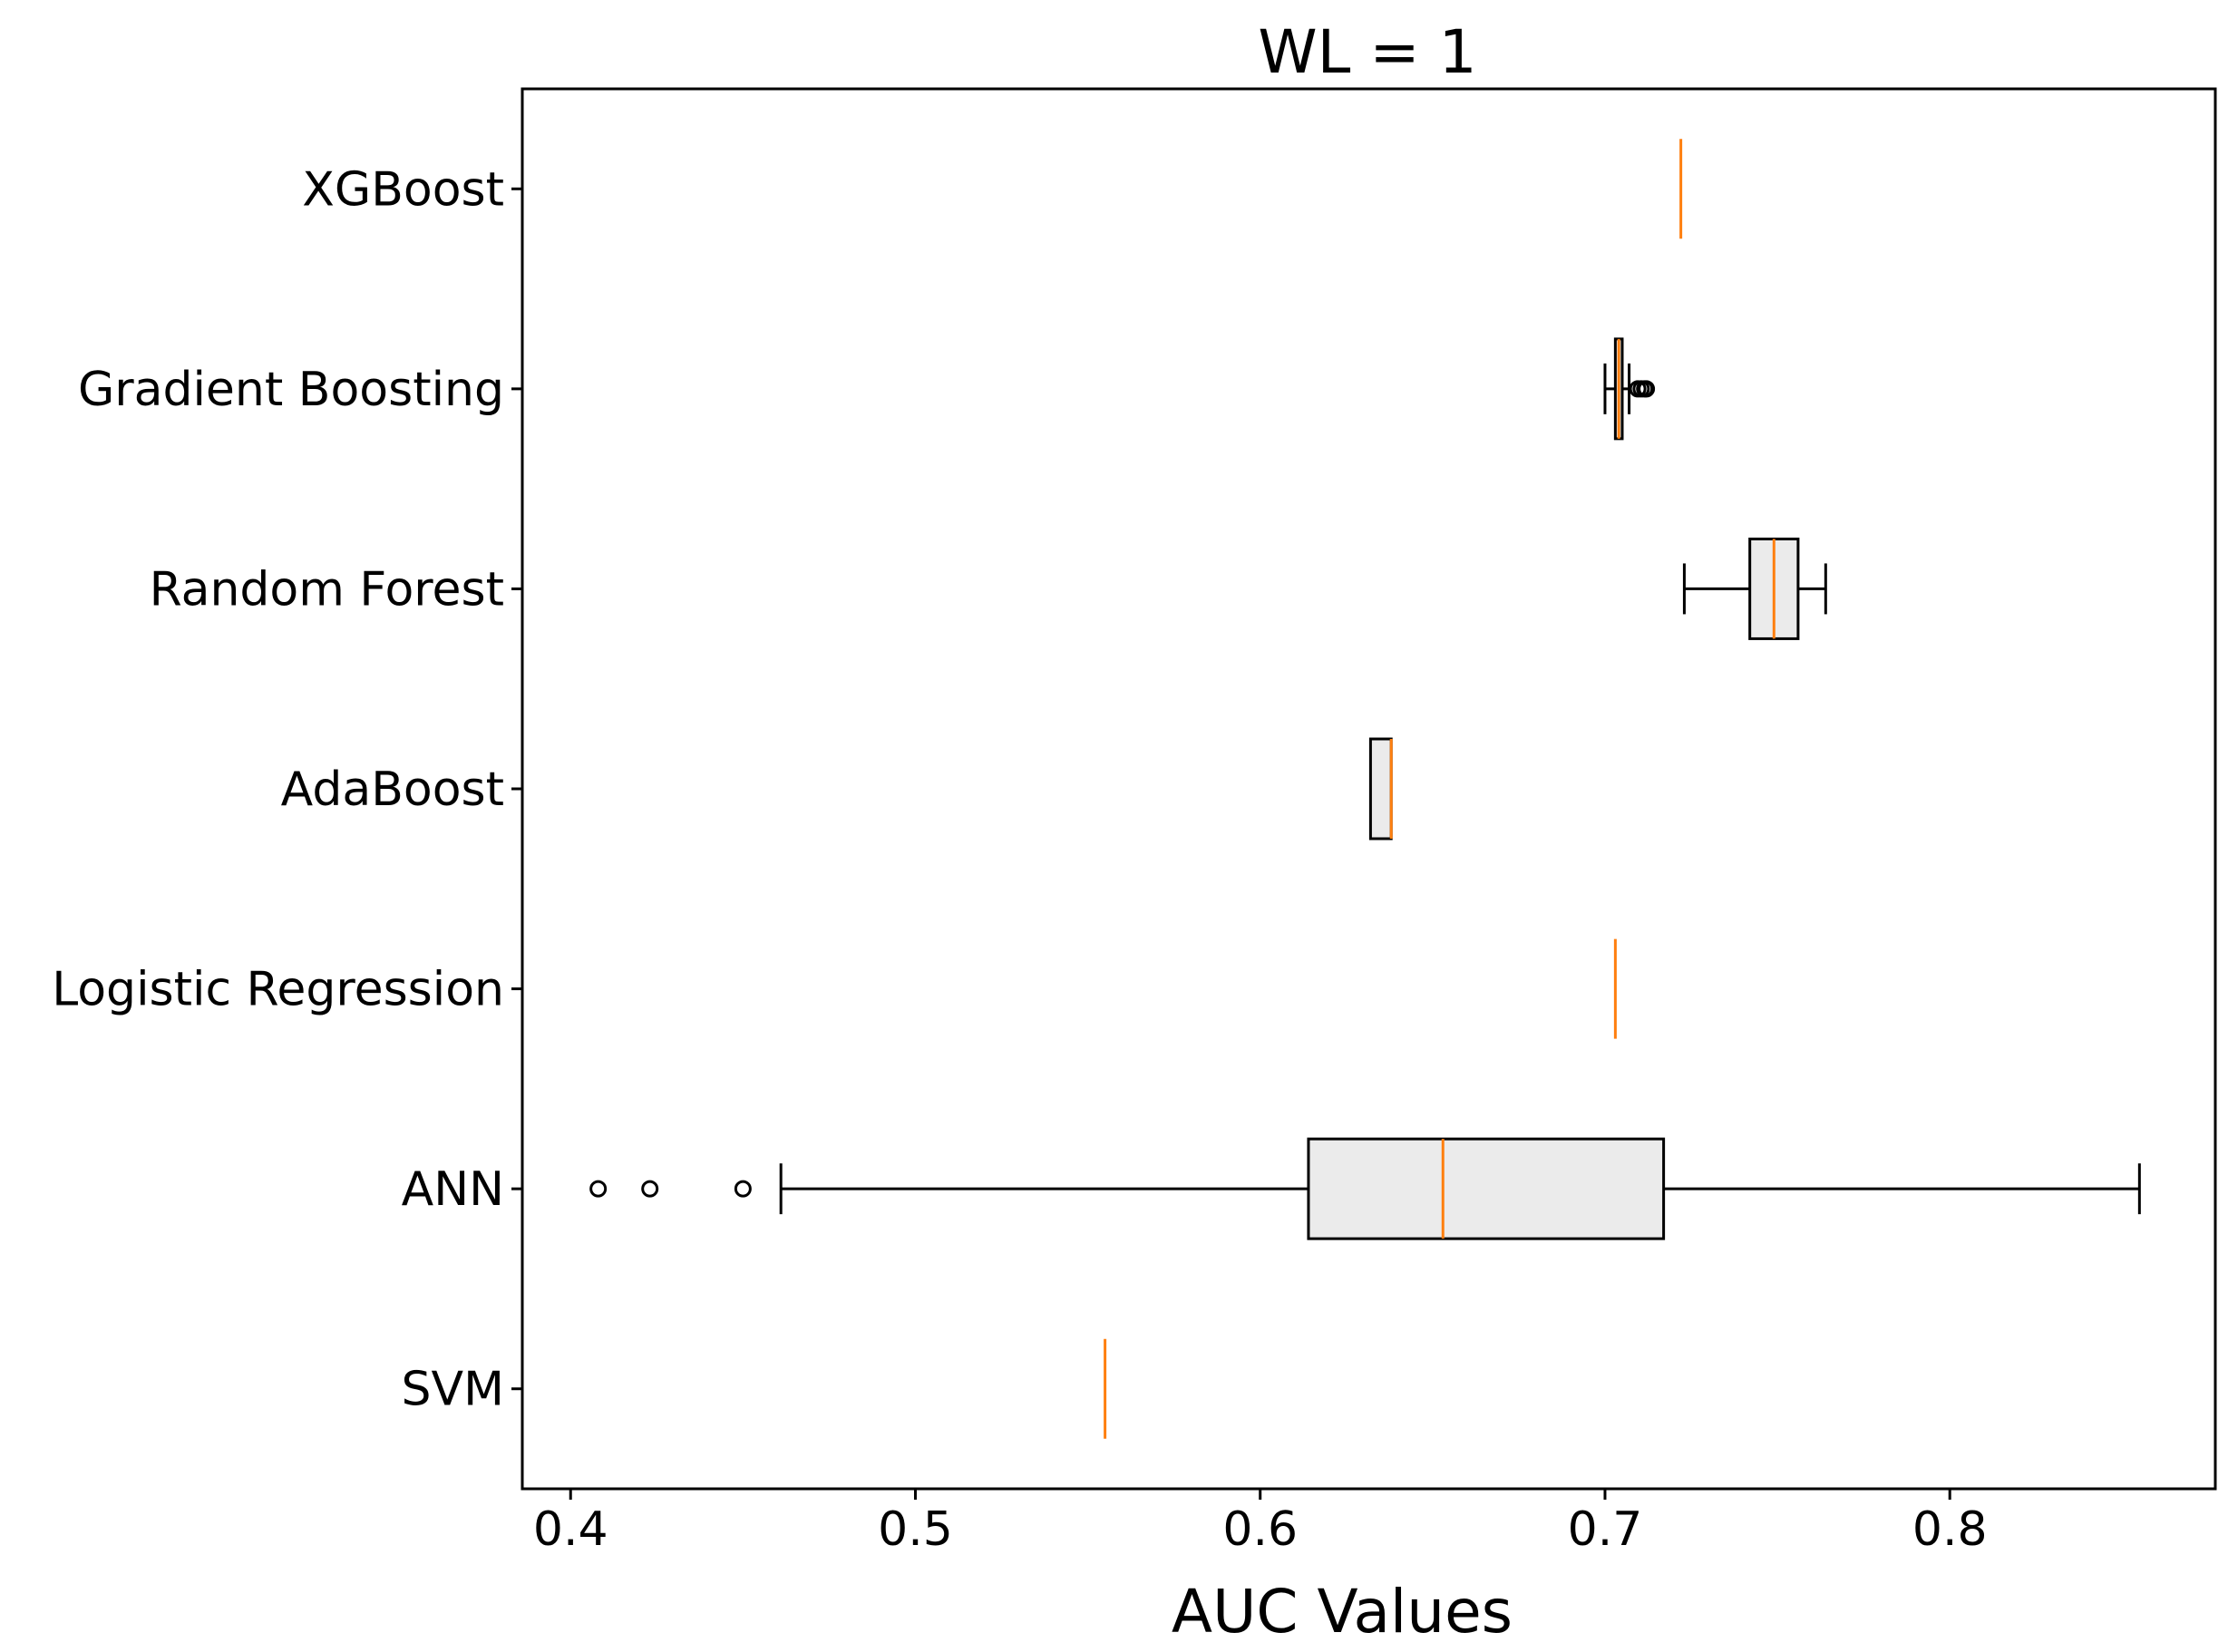 The height and width of the screenshot is (1652, 2228). What do you see at coordinates (403, 189) in the screenshot?
I see `y-tick-label: XGBoost` at bounding box center [403, 189].